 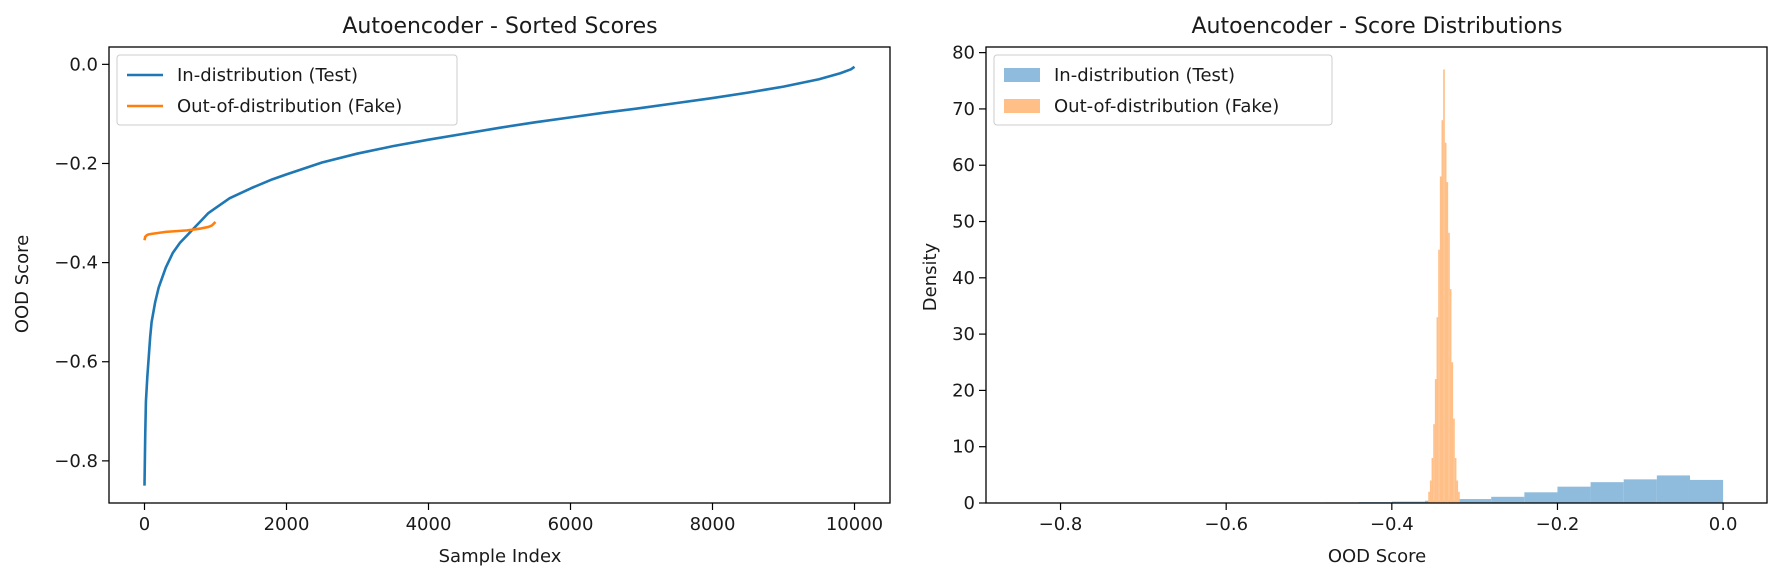 What do you see at coordinates (287, 524) in the screenshot?
I see `x-tick-label: 2000` at bounding box center [287, 524].